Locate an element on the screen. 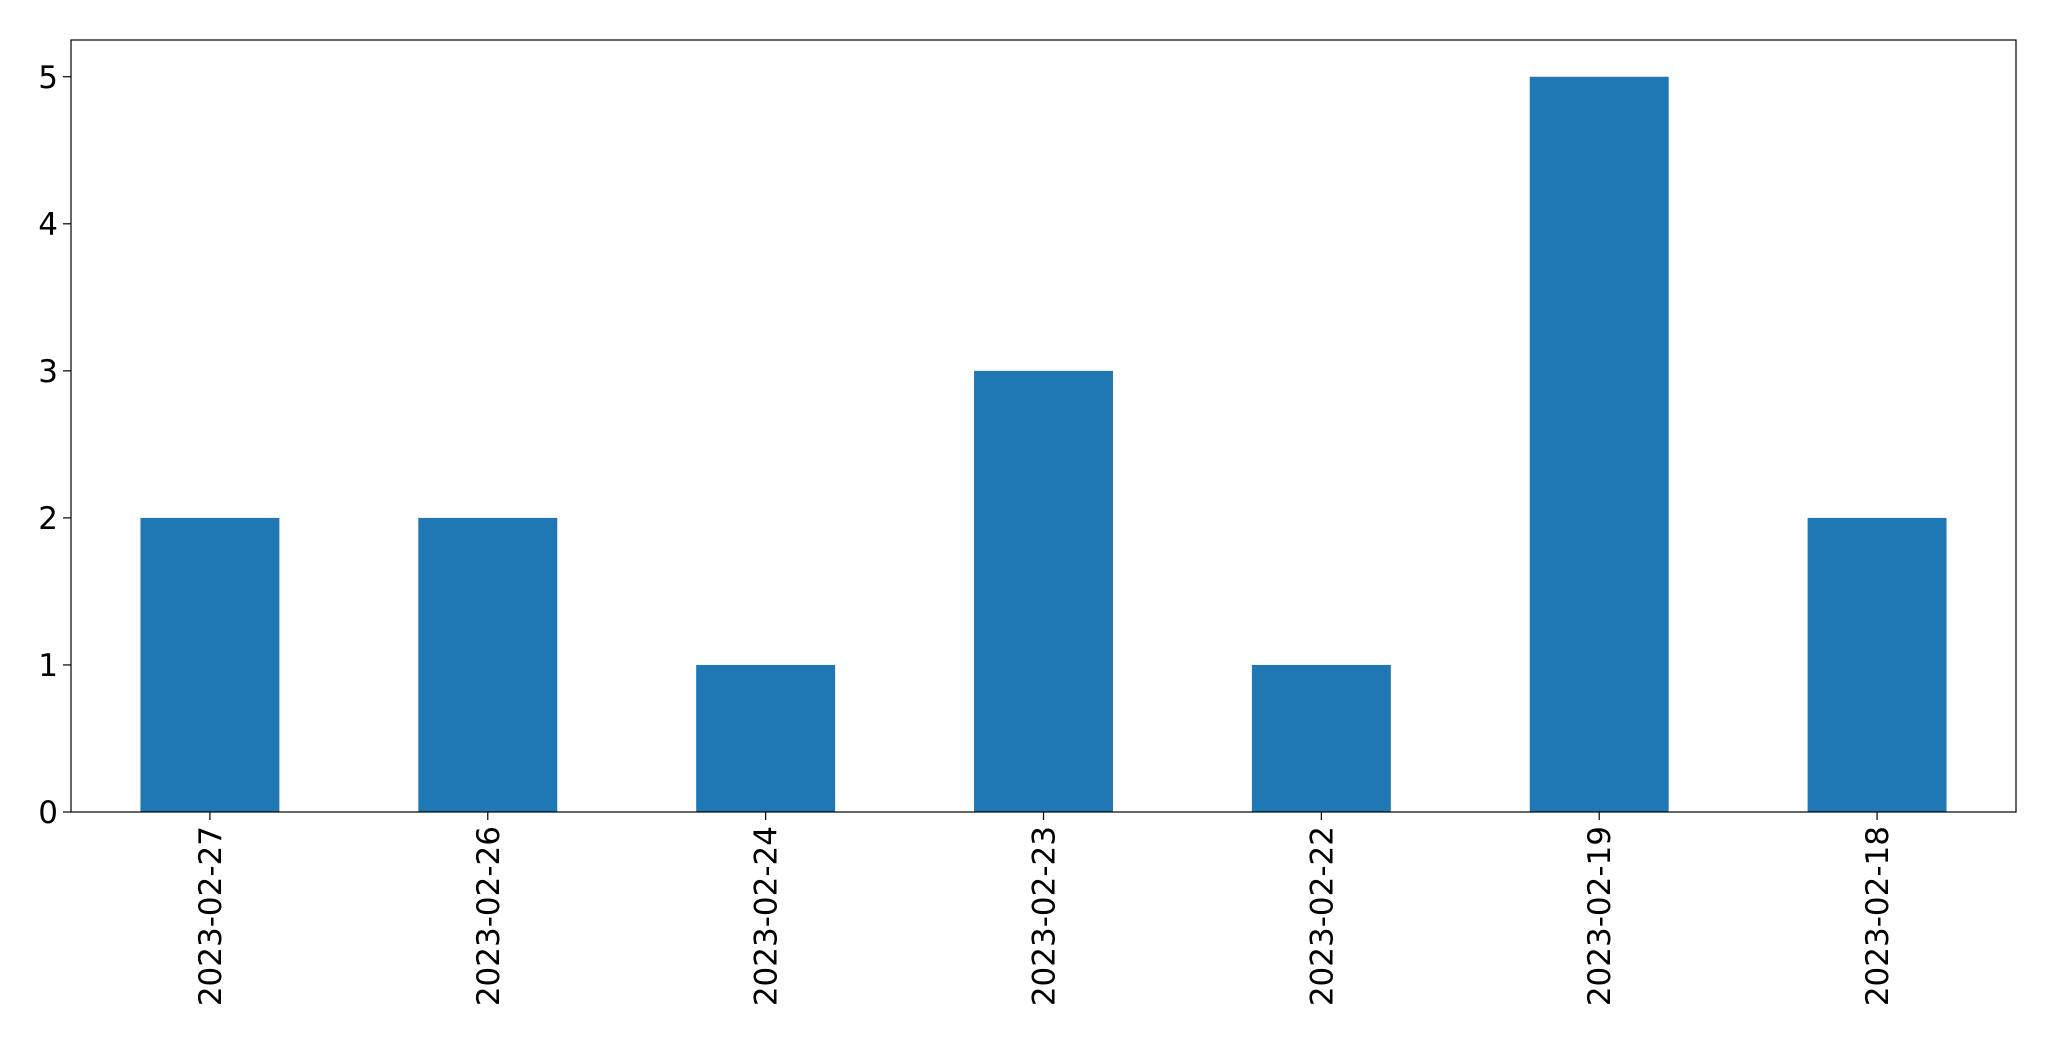 The width and height of the screenshot is (2049, 1061). x-tick-label: 2023-02-27 is located at coordinates (211, 916).